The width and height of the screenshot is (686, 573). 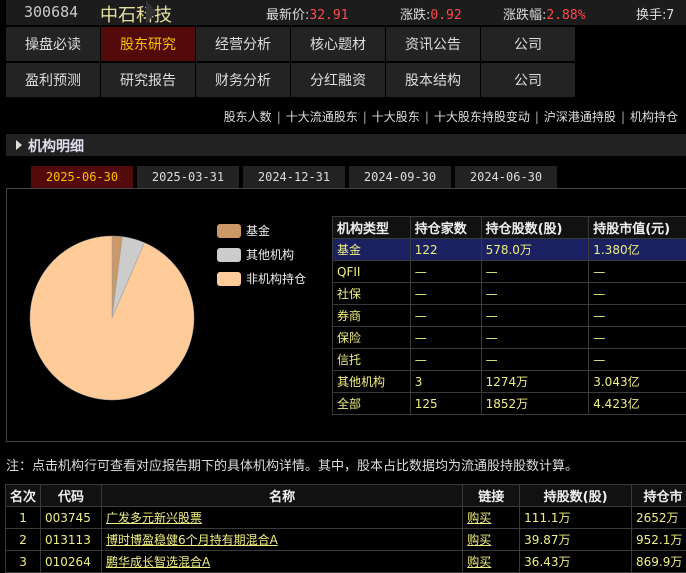 What do you see at coordinates (654, 117) in the screenshot?
I see `sub-link: 机构持仓` at bounding box center [654, 117].